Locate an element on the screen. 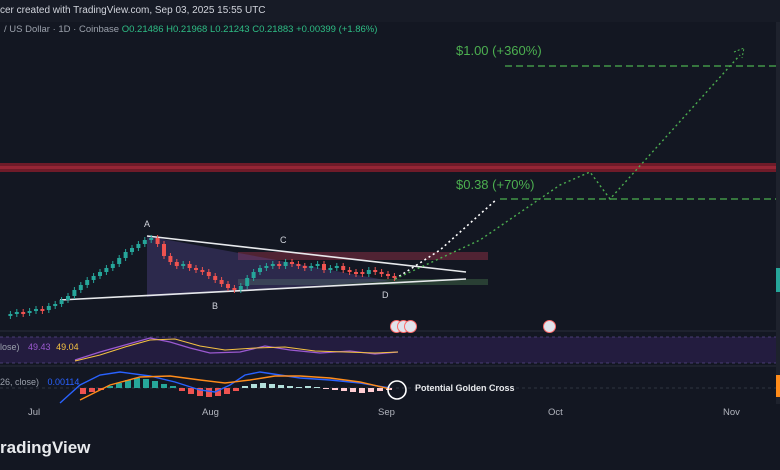 The width and height of the screenshot is (780, 470). supply-zone is located at coordinates (363, 256).